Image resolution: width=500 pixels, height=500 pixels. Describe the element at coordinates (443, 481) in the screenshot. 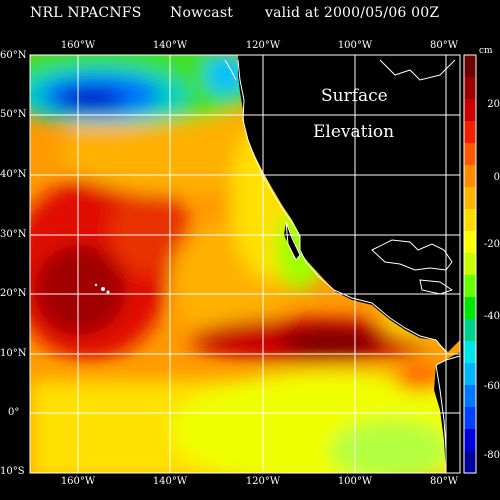

I see `lon-label-bottom: 80°W` at that location.